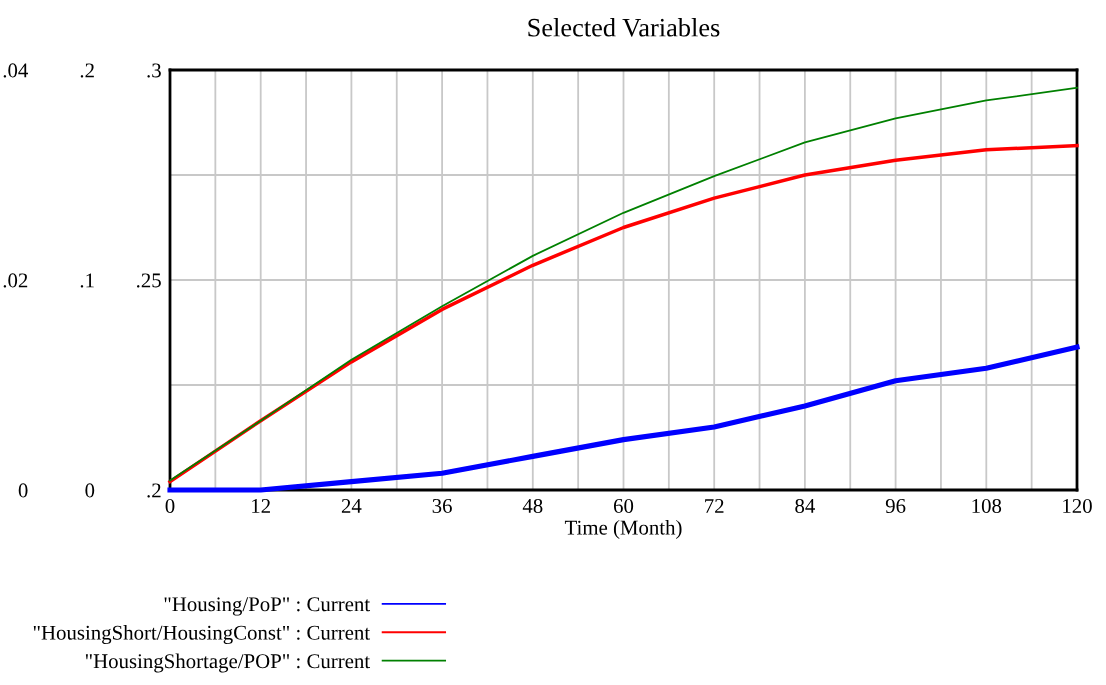  I want to click on legend-label: "Housing/PoP" : Current, so click(267, 606).